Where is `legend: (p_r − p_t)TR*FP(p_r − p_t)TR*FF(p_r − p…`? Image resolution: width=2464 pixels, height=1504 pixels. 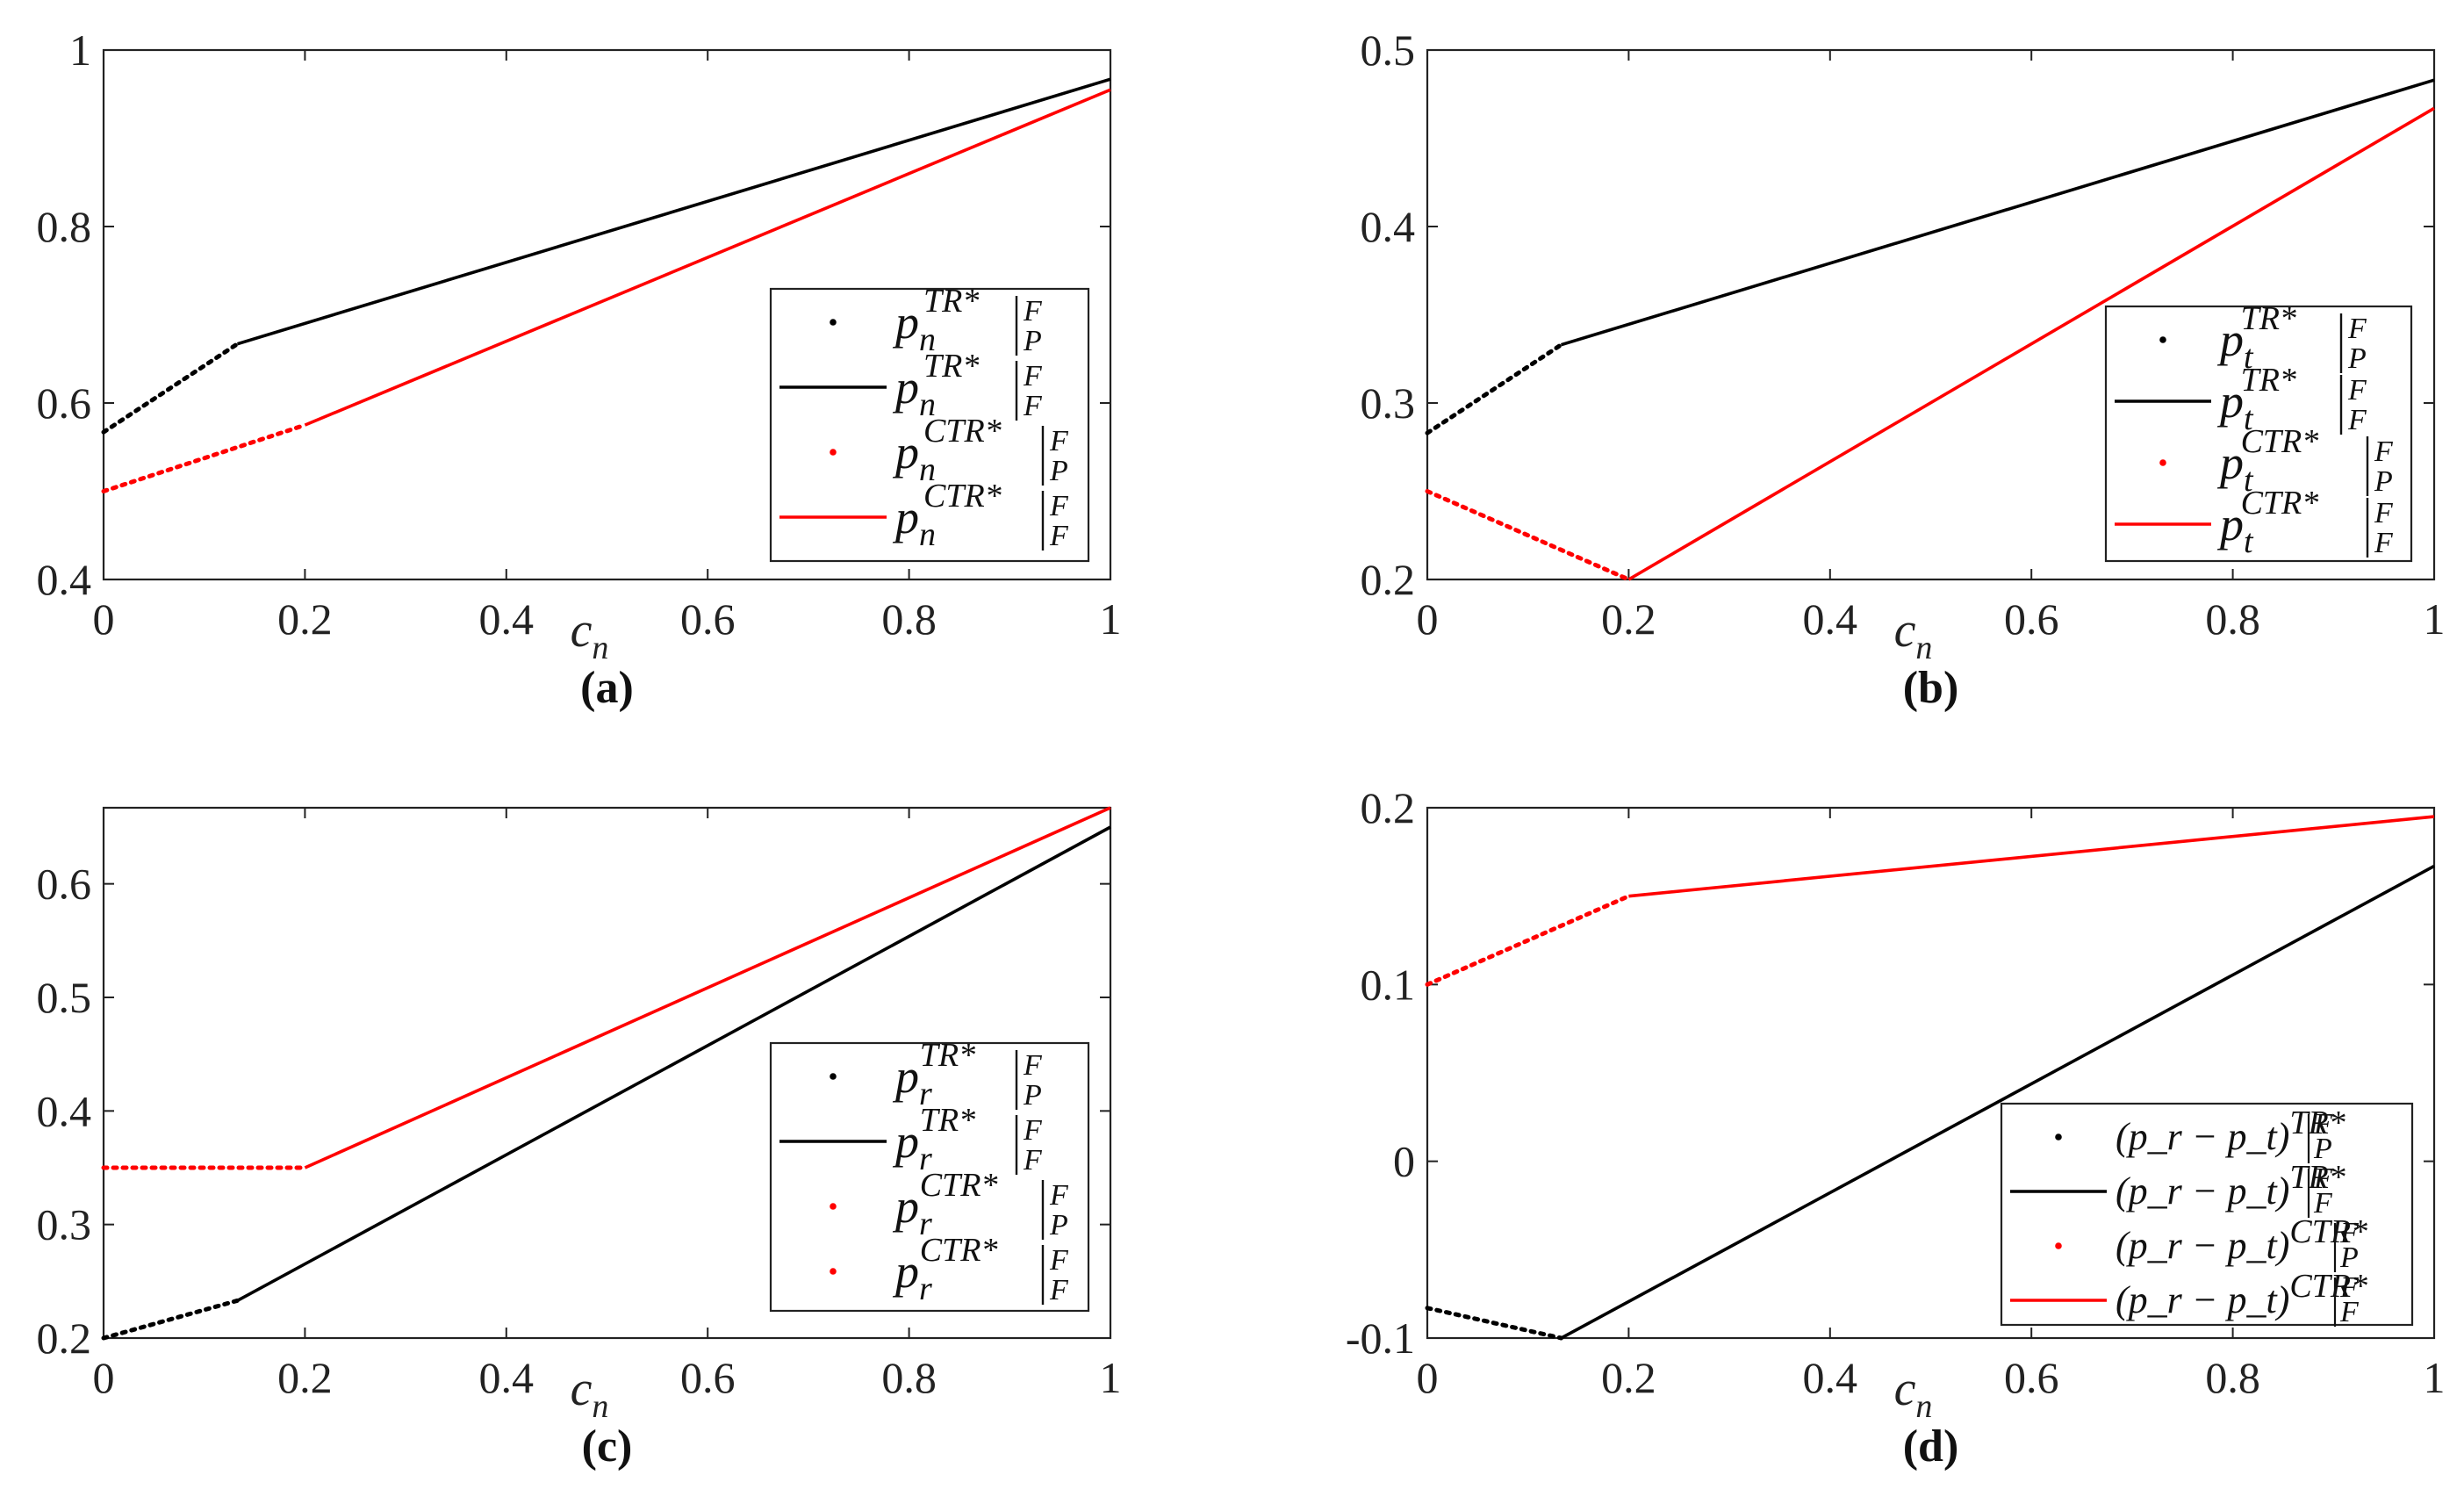
legend: (p_r − p_t)TR*FP(p_r − p_t)TR*FF(p_r − p… is located at coordinates (2207, 1215).